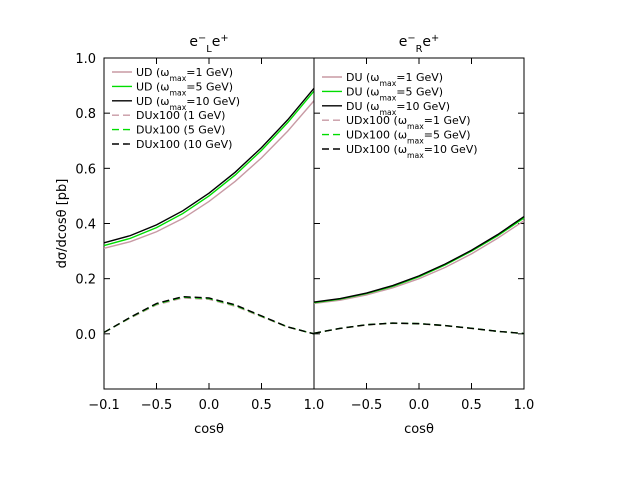 This screenshot has height=485, width=628. What do you see at coordinates (419, 49) in the screenshot?
I see `text-part: R` at bounding box center [419, 49].